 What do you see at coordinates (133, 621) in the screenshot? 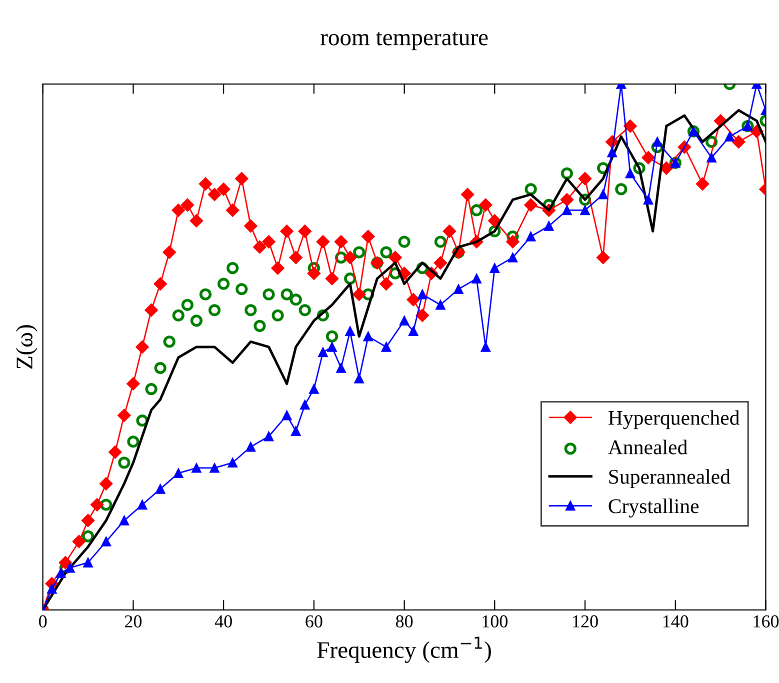
I see `x-tick-label: 20` at bounding box center [133, 621].